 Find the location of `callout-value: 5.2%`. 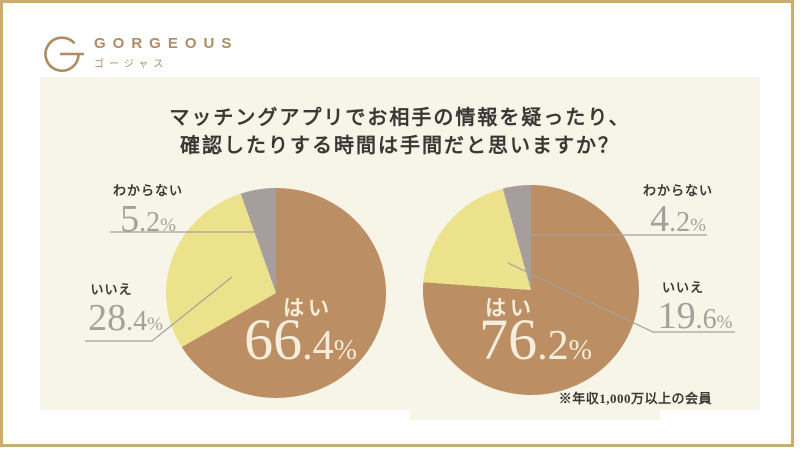

callout-value: 5.2% is located at coordinates (148, 219).